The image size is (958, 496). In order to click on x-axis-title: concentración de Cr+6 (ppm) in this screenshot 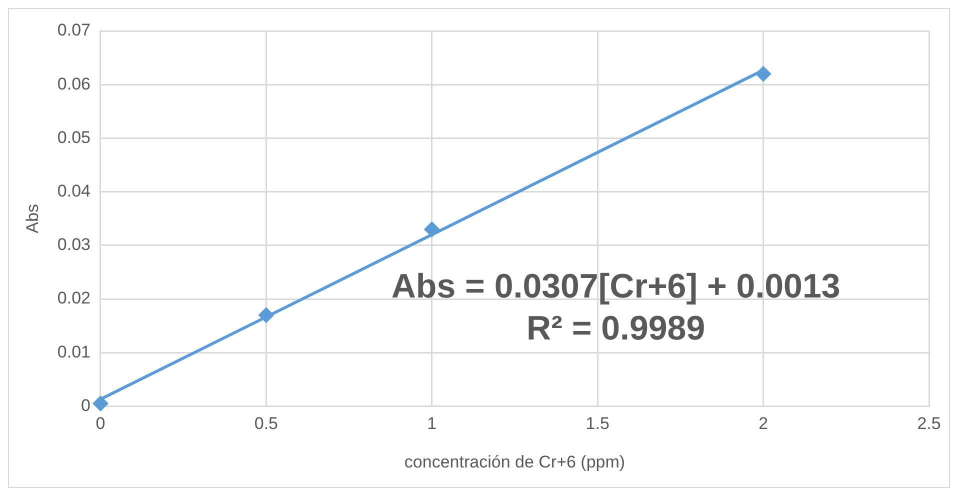, I will do `click(515, 462)`.